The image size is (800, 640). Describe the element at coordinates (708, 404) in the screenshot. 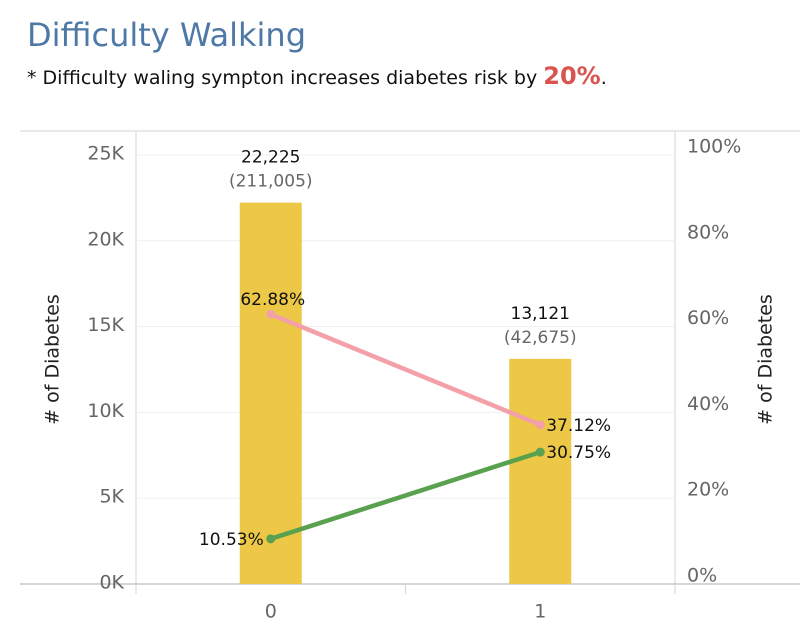

I see `y-right-tick-label: 40%` at that location.